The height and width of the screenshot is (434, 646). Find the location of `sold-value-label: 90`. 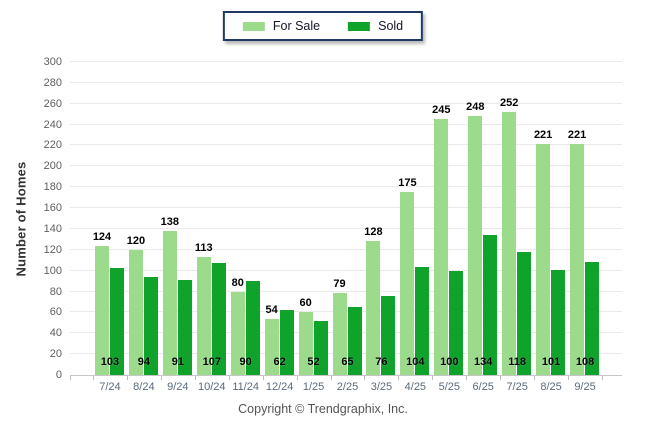

sold-value-label: 90 is located at coordinates (245, 362).